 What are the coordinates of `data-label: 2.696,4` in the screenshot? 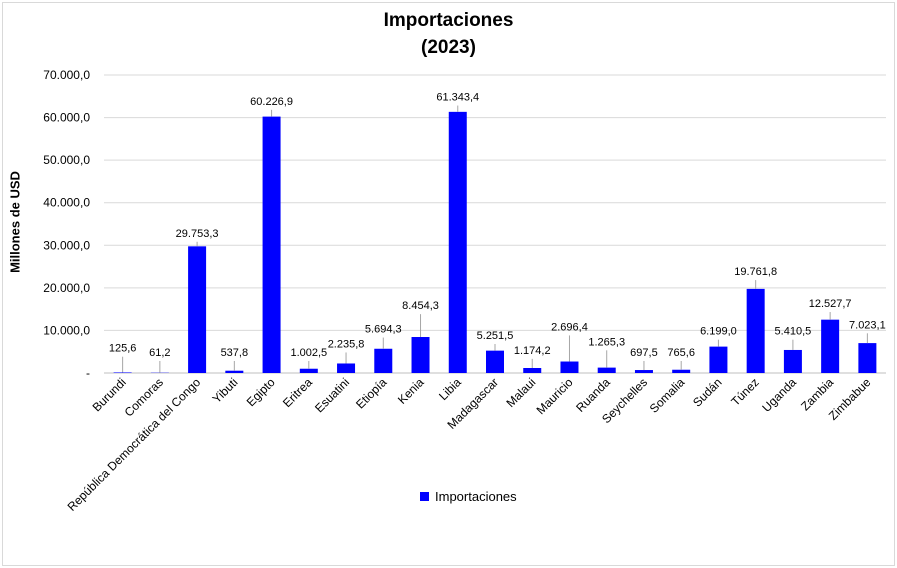 It's located at (569, 327).